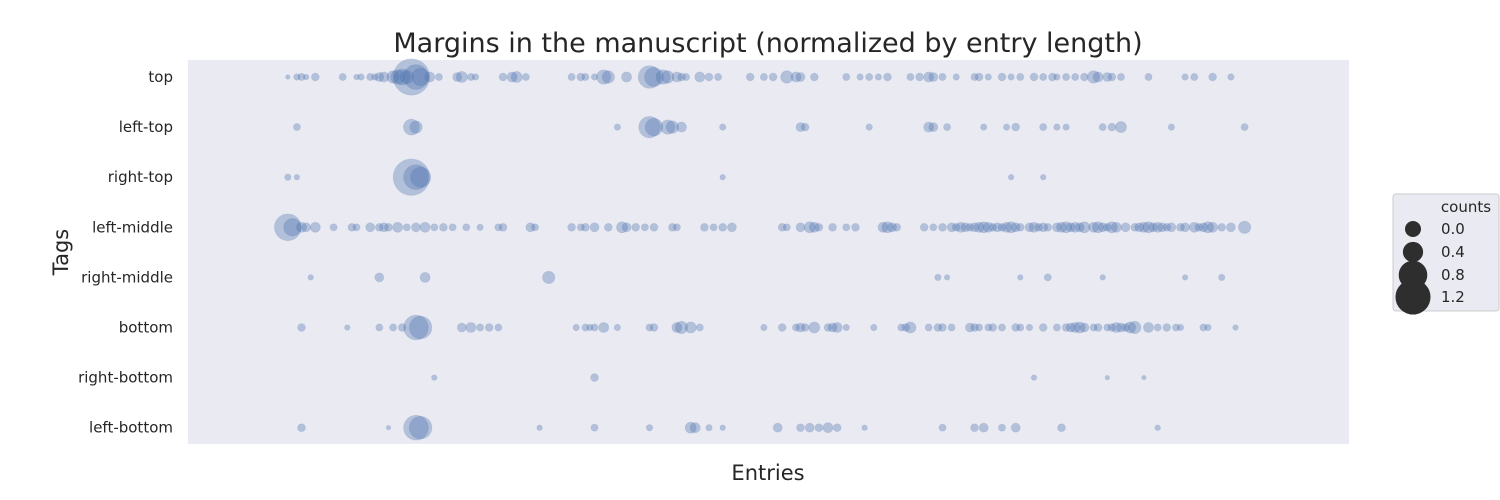 The height and width of the screenshot is (500, 1500). I want to click on legend-label: 0.4, so click(1453, 252).